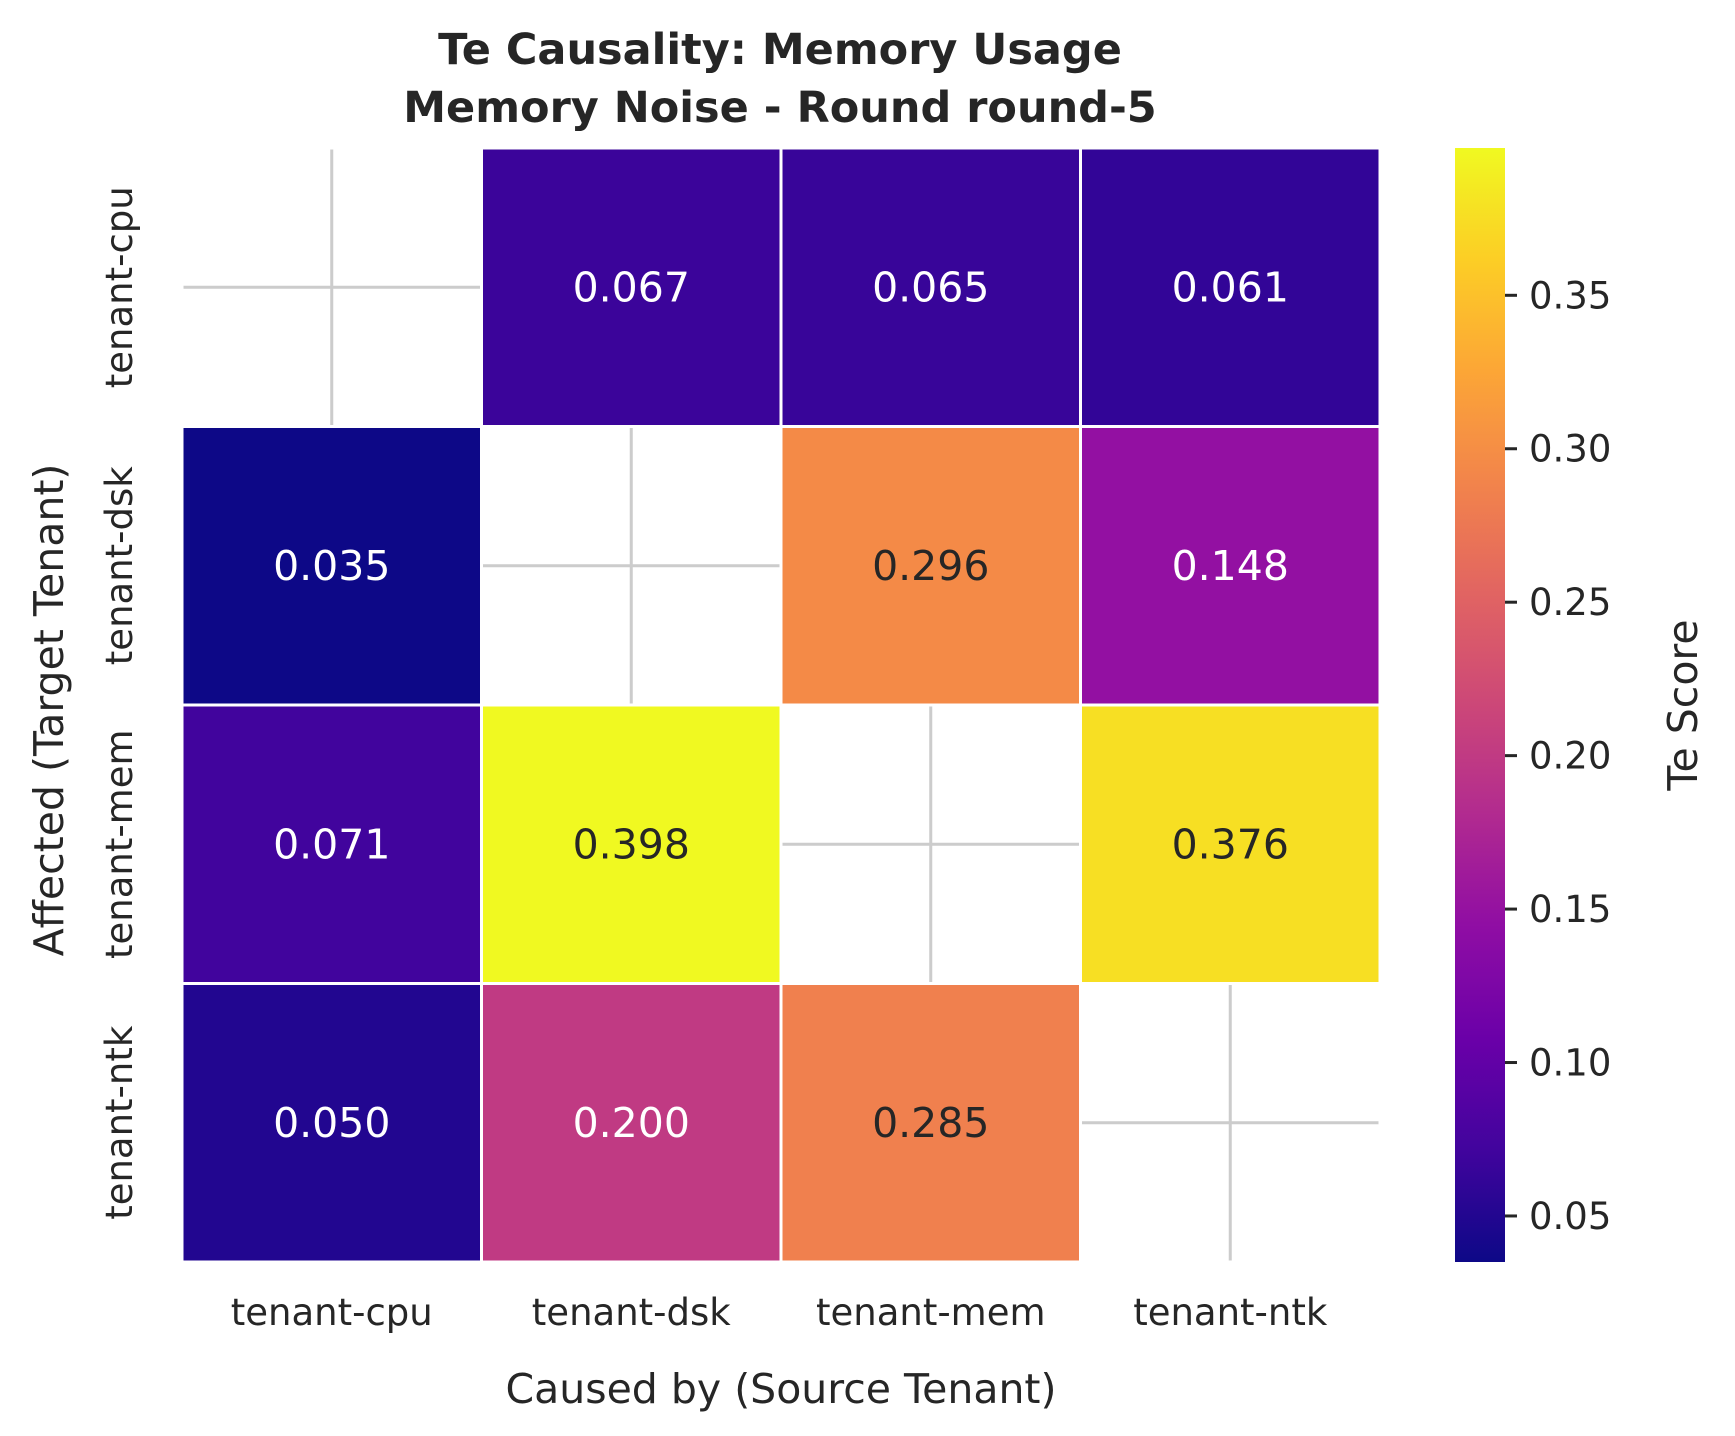 The image size is (1735, 1436). What do you see at coordinates (1570, 756) in the screenshot?
I see `colorbar-tick-label: 0.20` at bounding box center [1570, 756].